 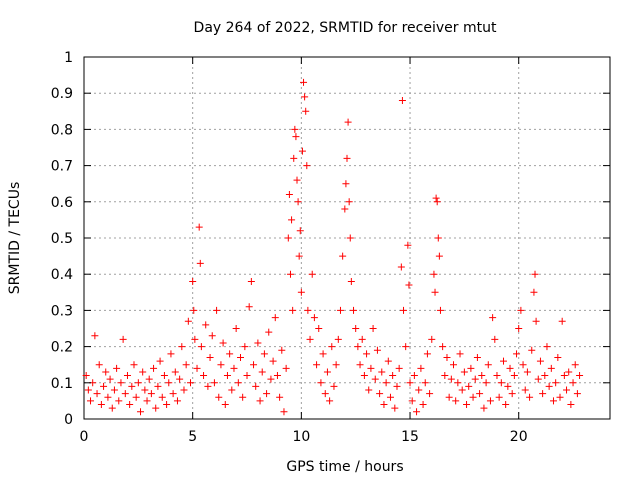 I want to click on y-tick-label: 0.9, so click(x=62, y=94).